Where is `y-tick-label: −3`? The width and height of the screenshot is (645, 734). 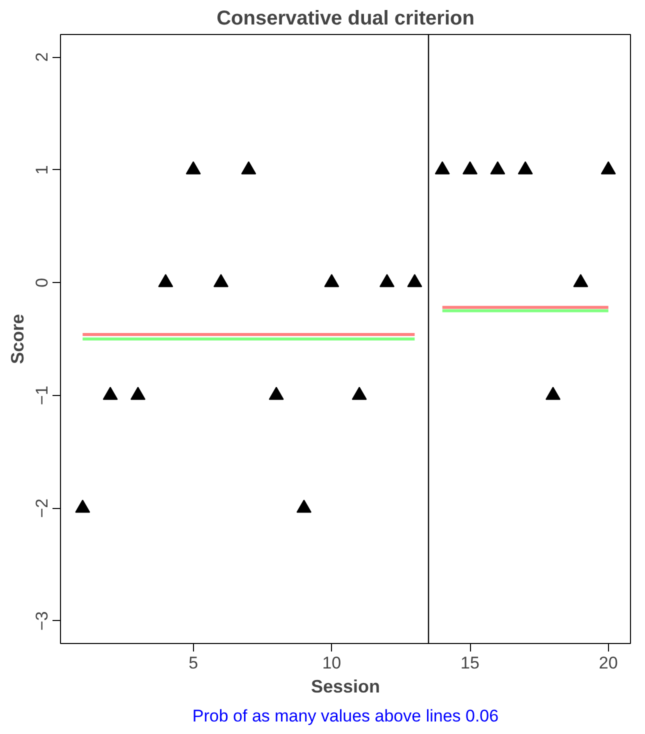
y-tick-label: −3 is located at coordinates (42, 621).